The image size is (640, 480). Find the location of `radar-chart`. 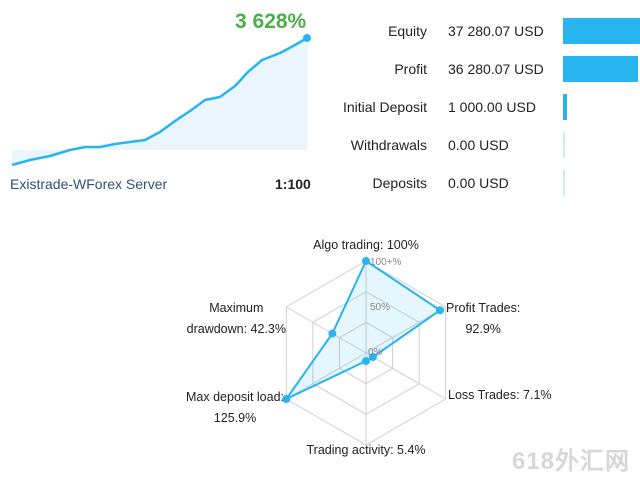

radar-chart is located at coordinates (364, 351).